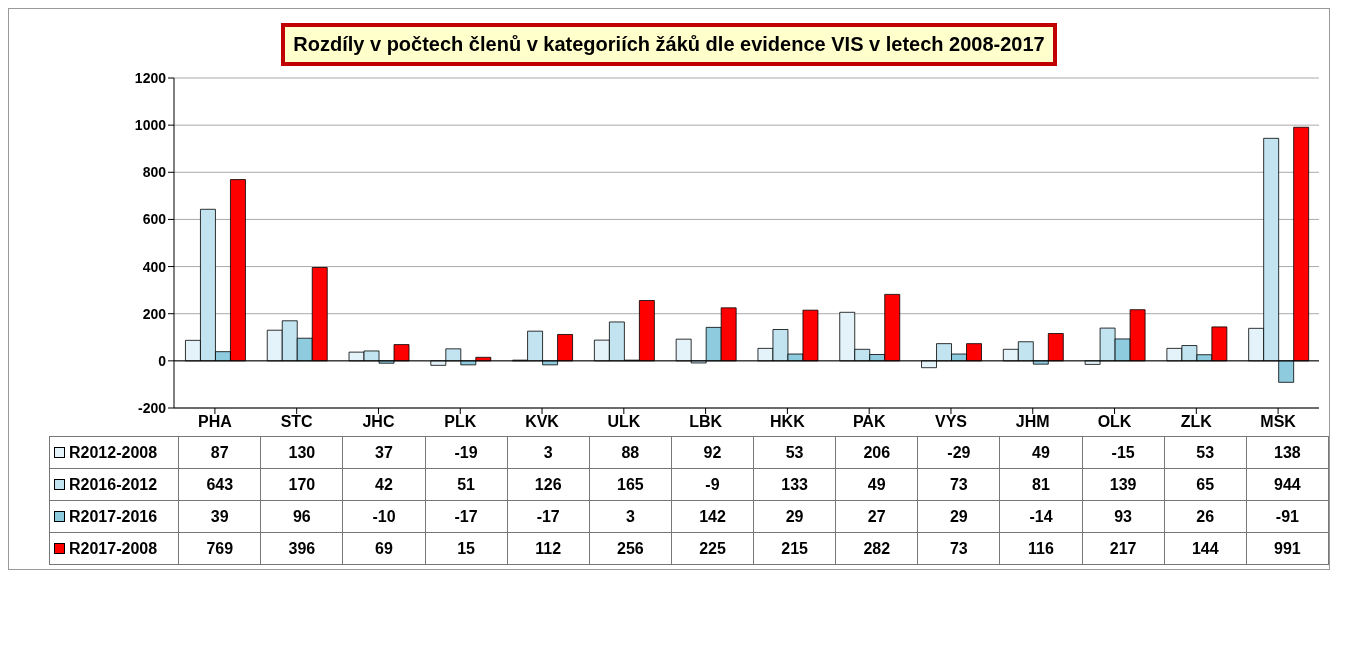  What do you see at coordinates (154, 172) in the screenshot?
I see `y-tick-label: 800` at bounding box center [154, 172].